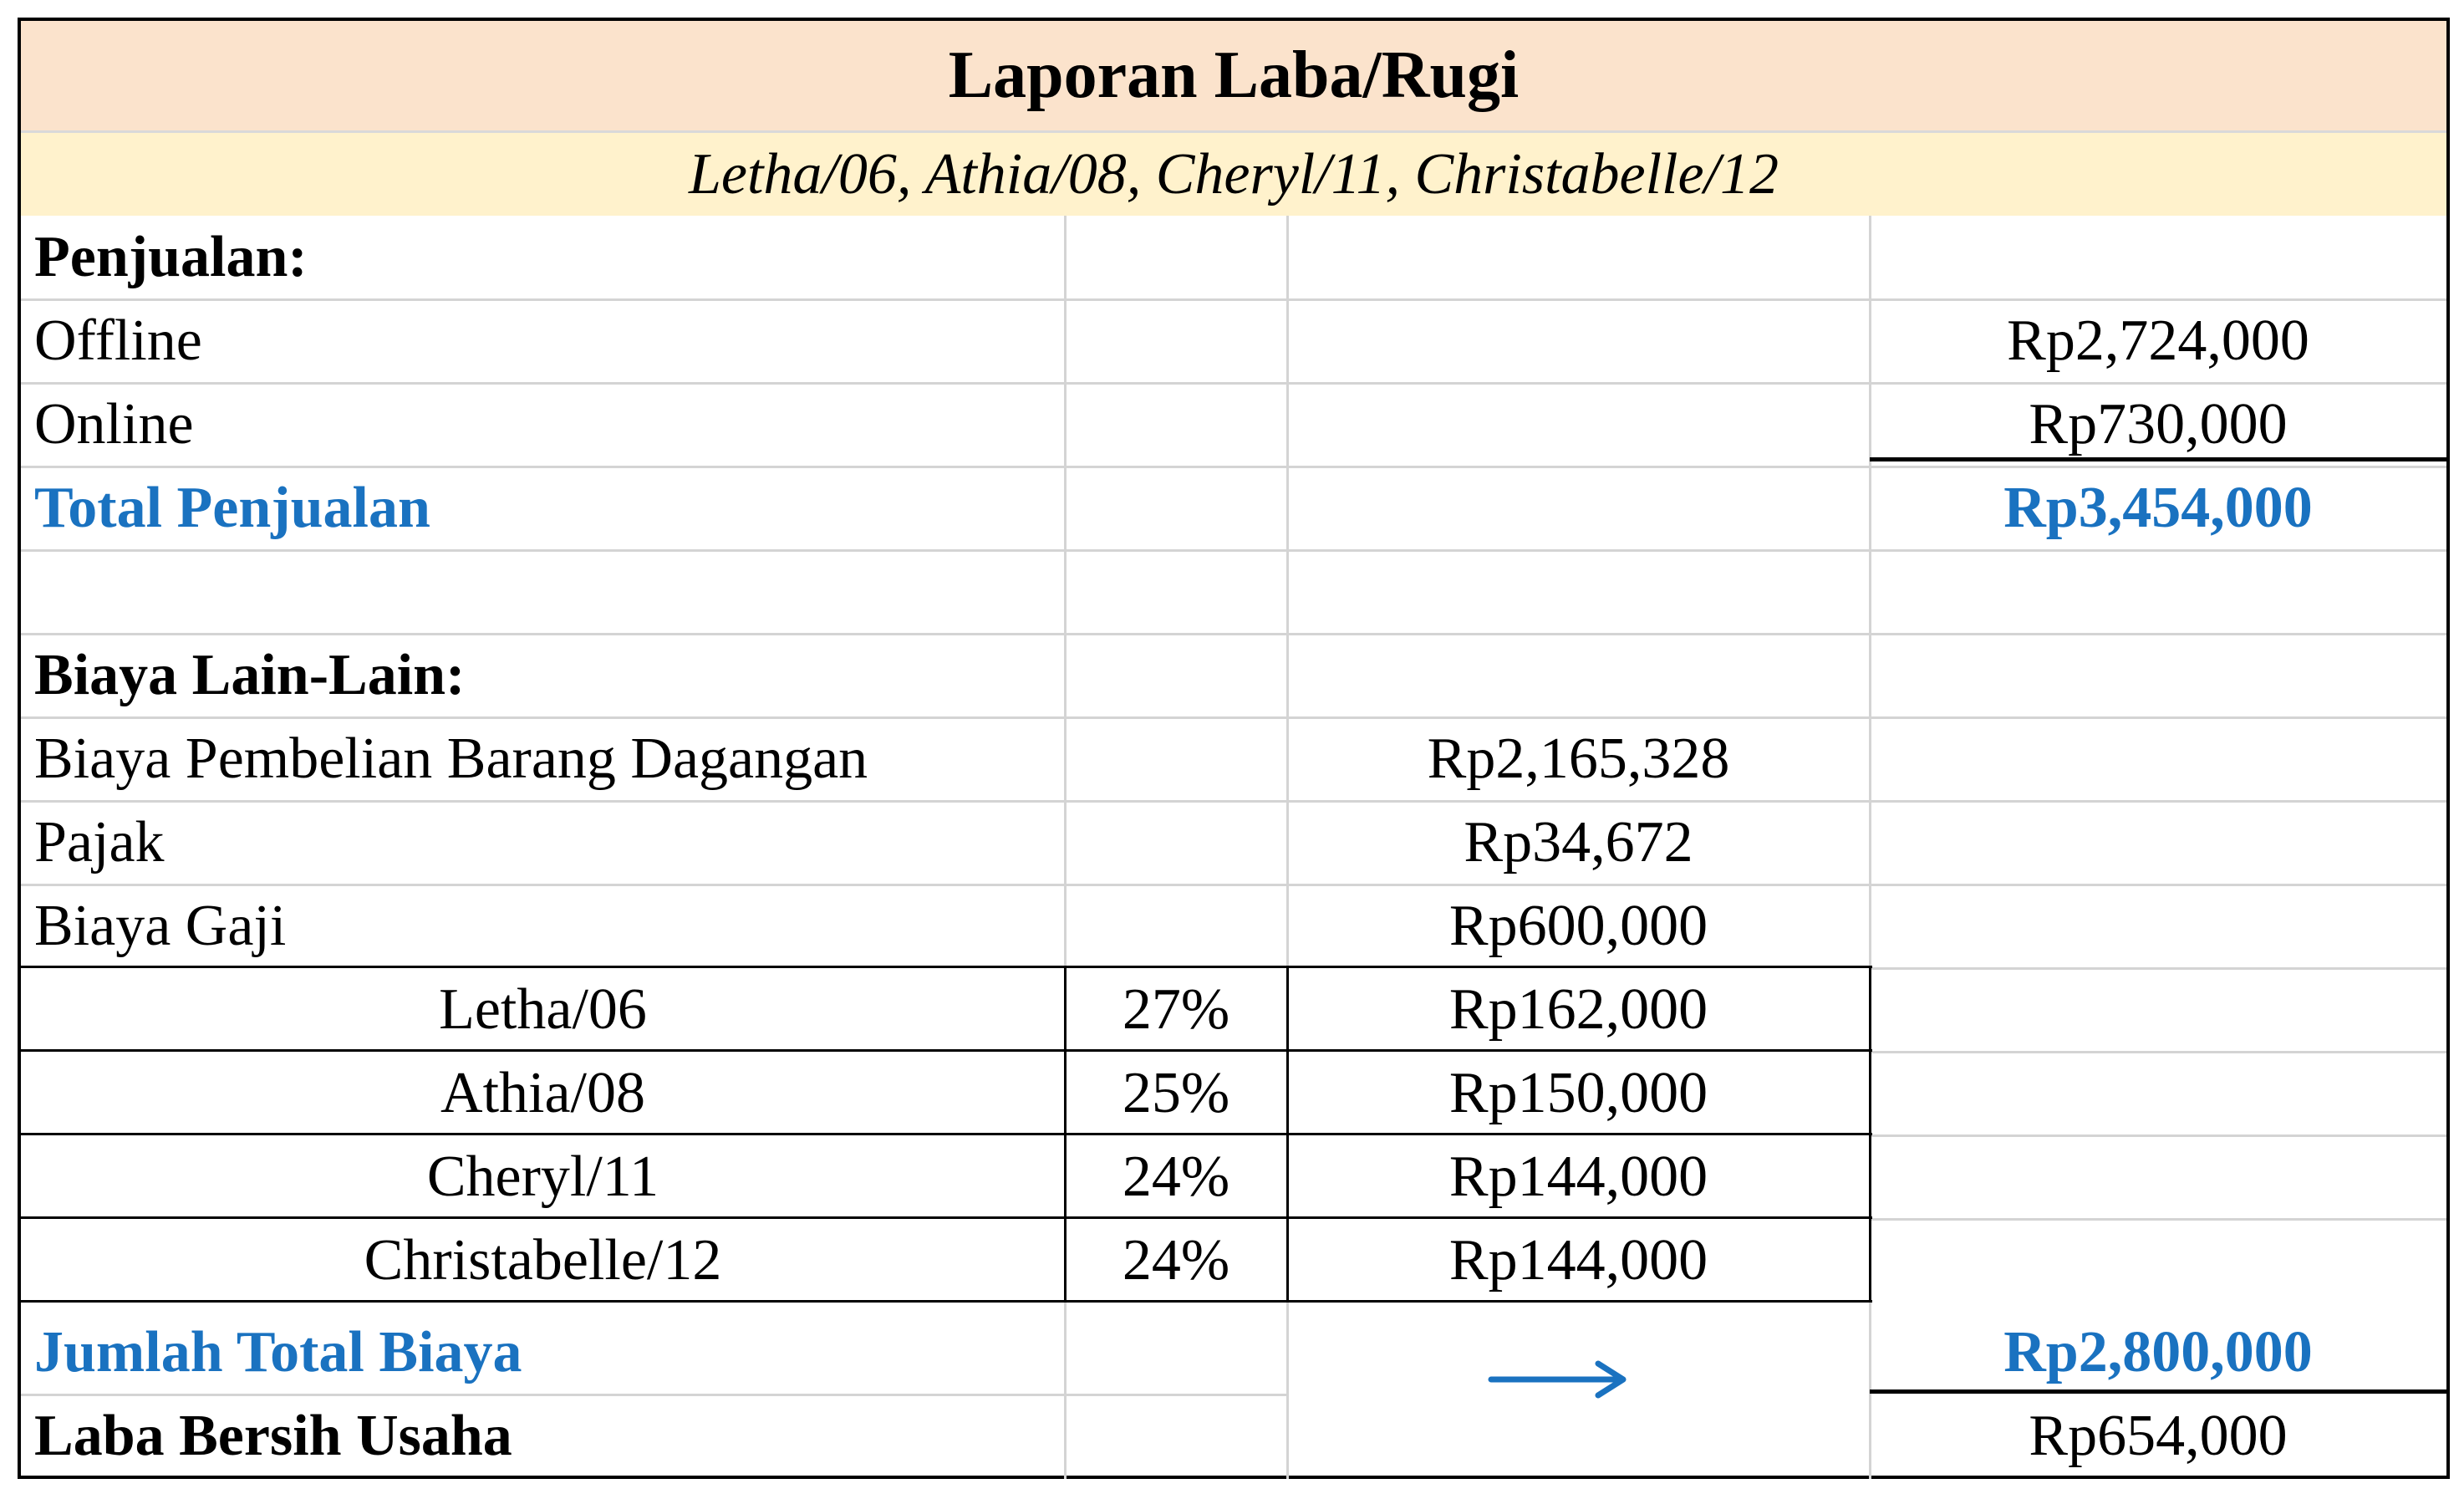 This screenshot has height=1499, width=2464. I want to click on salary-member-percent: 27%, so click(1176, 1009).